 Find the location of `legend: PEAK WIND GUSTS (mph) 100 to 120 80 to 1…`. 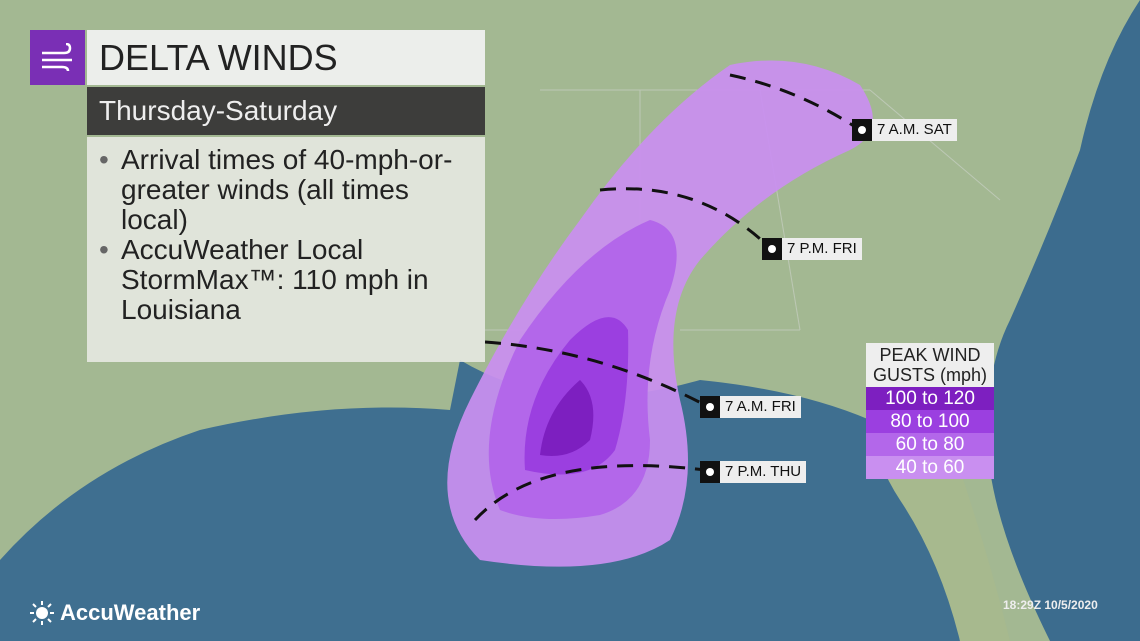

legend: PEAK WIND GUSTS (mph) 100 to 120 80 to 1… is located at coordinates (930, 411).